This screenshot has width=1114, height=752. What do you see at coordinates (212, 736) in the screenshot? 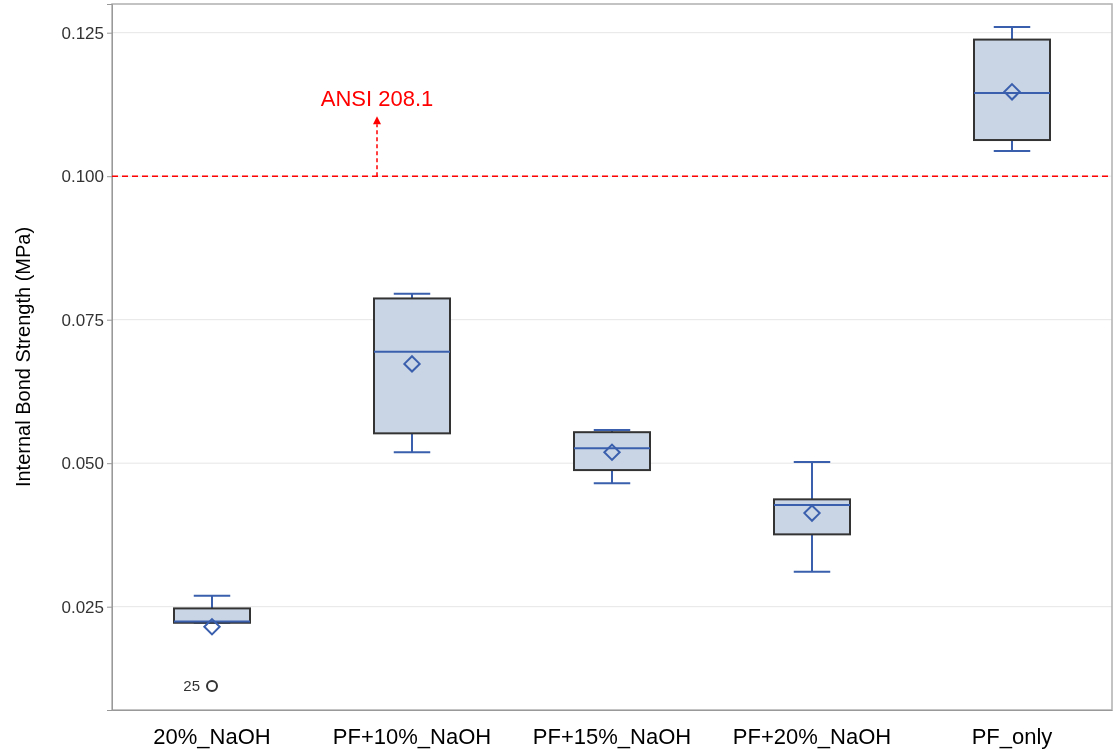
I see `x-tick-label: 20%_NaOH` at bounding box center [212, 736].